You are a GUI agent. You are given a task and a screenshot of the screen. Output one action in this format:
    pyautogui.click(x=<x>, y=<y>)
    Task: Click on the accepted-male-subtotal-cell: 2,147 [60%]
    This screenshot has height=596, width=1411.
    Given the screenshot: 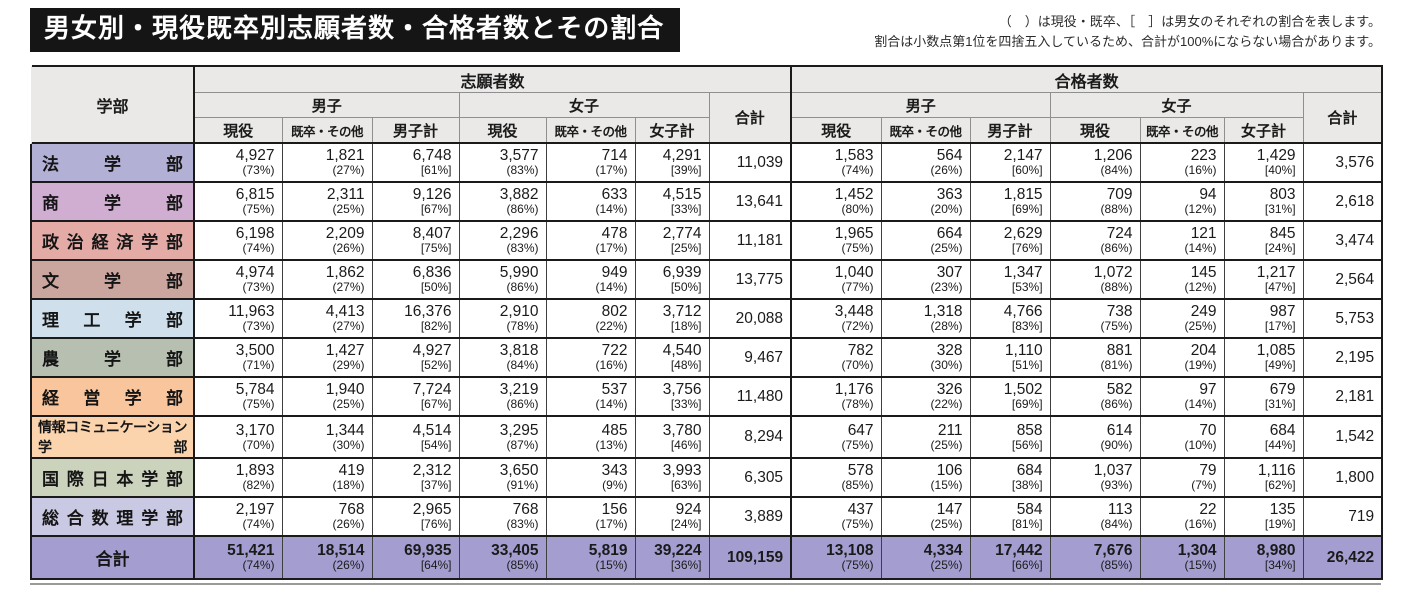 What is the action you would take?
    pyautogui.click(x=1010, y=162)
    